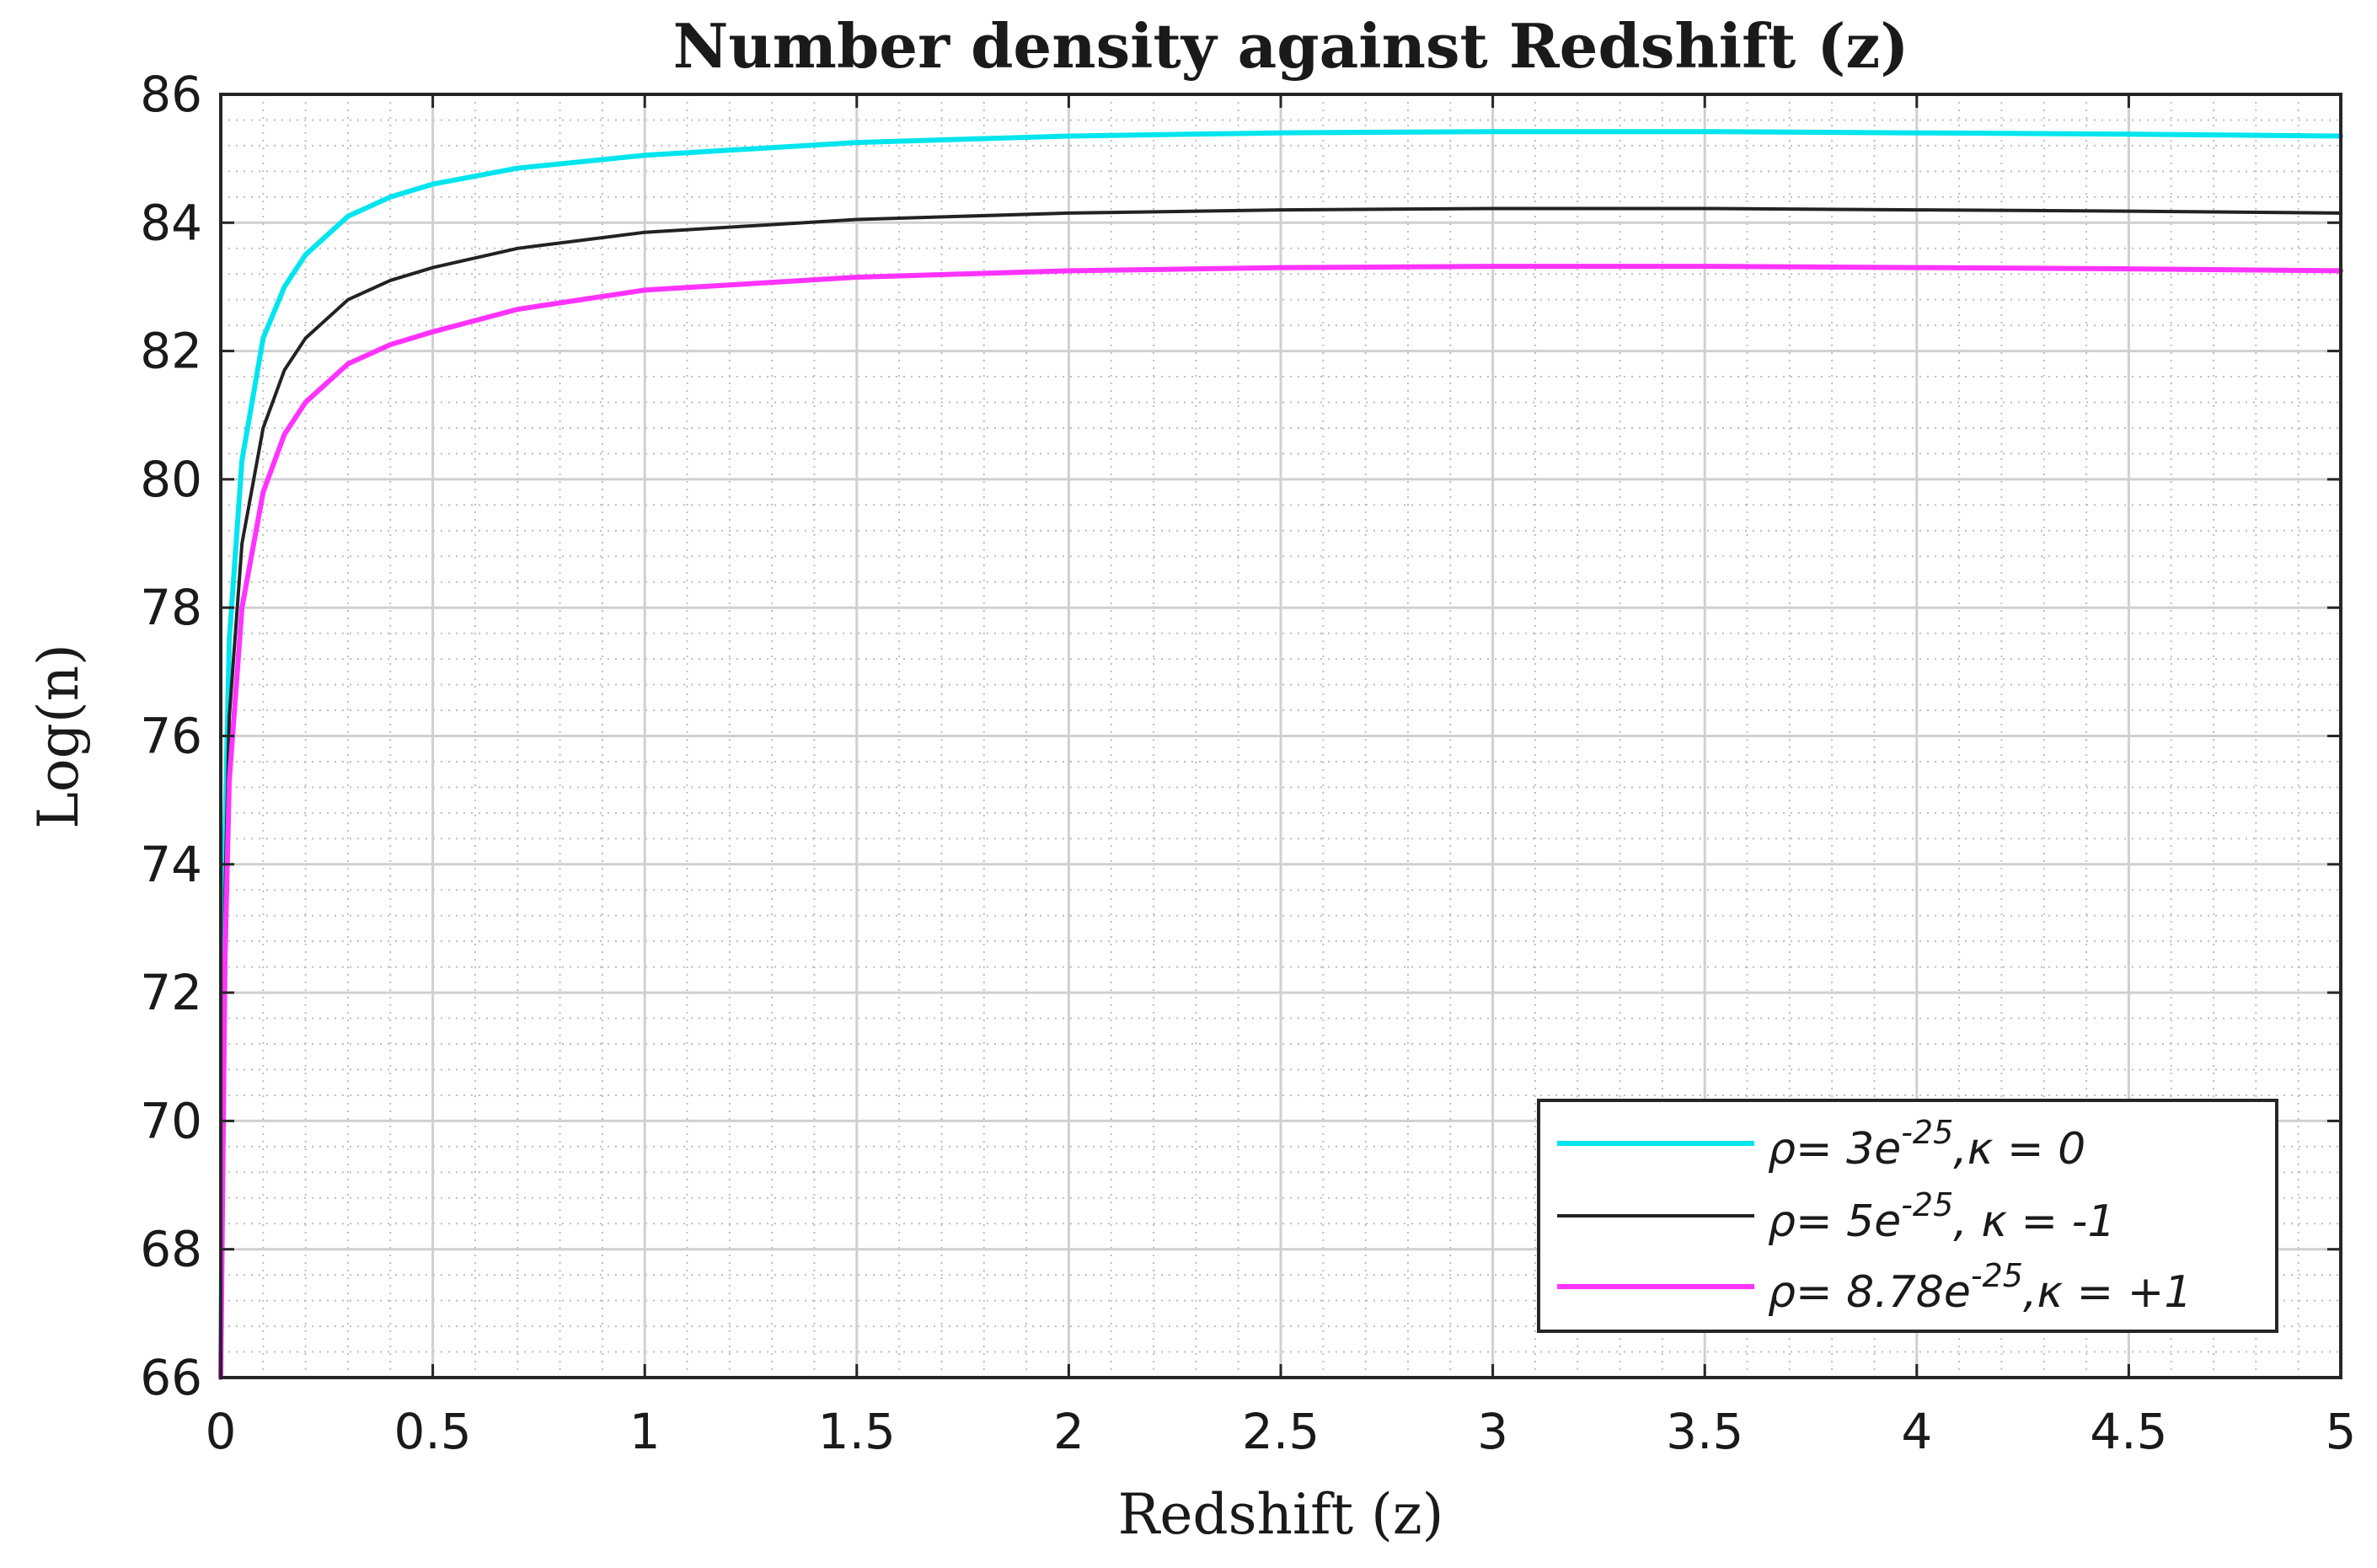  Describe the element at coordinates (171, 222) in the screenshot. I see `y-tick-label: 84` at that location.